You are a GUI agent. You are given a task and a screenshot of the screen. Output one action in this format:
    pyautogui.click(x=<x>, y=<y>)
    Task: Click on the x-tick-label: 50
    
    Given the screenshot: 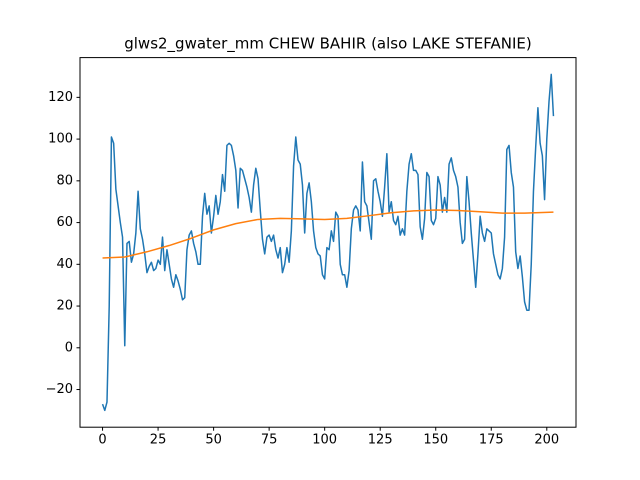 What is the action you would take?
    pyautogui.click(x=213, y=440)
    